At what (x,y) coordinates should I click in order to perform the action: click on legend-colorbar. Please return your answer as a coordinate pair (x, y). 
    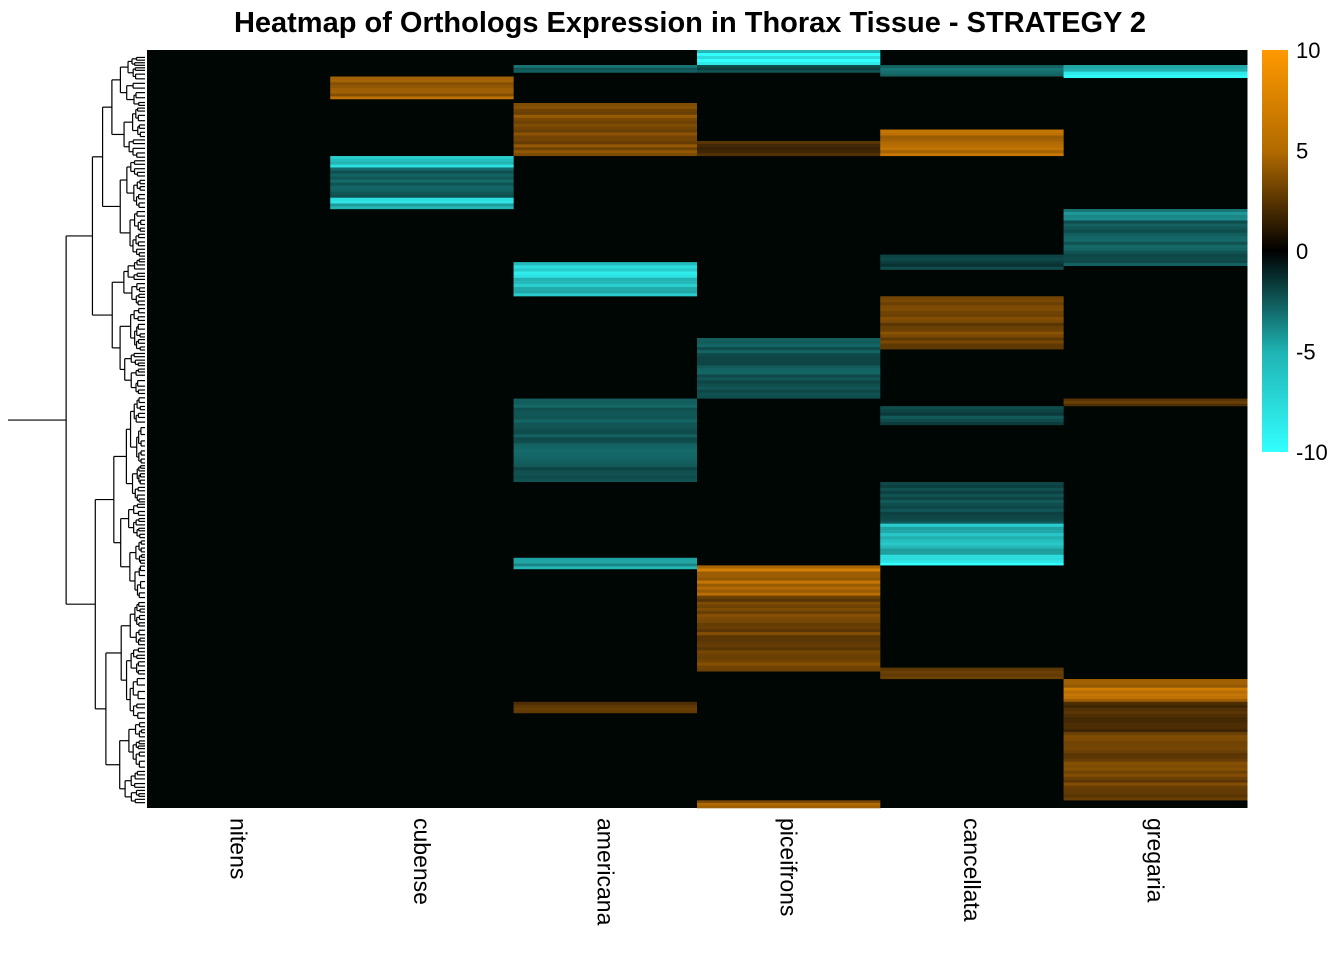
    Looking at the image, I should click on (1275, 251).